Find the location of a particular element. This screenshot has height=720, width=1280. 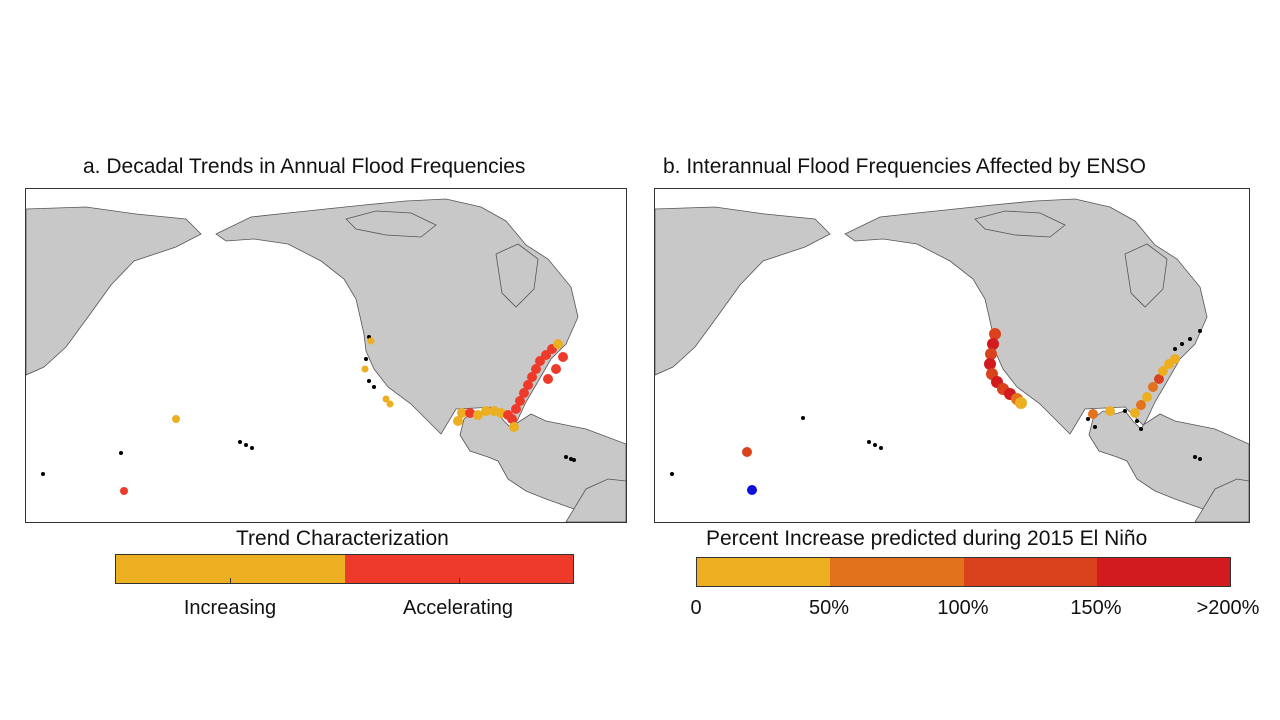

colorbar-segment-increasing is located at coordinates (230, 569).